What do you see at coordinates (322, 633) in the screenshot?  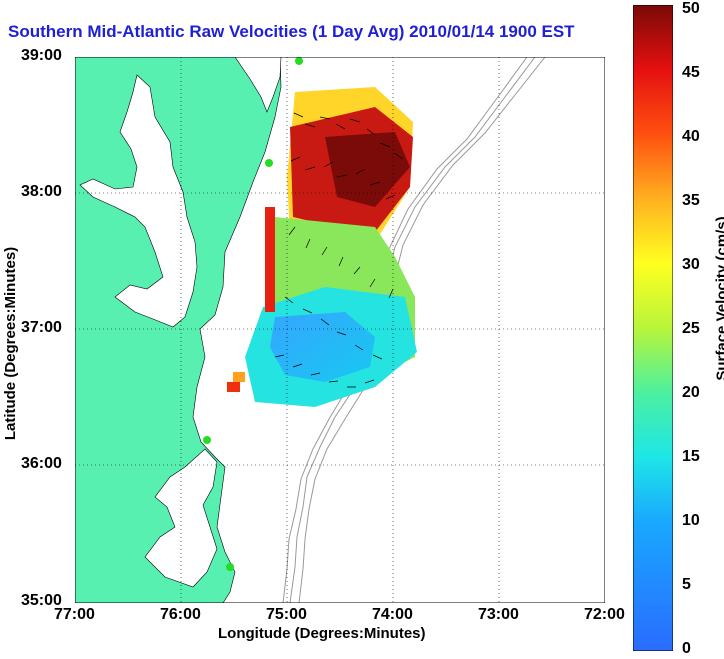 I see `x-axis-label: Longitude (Degrees:Minutes)` at bounding box center [322, 633].